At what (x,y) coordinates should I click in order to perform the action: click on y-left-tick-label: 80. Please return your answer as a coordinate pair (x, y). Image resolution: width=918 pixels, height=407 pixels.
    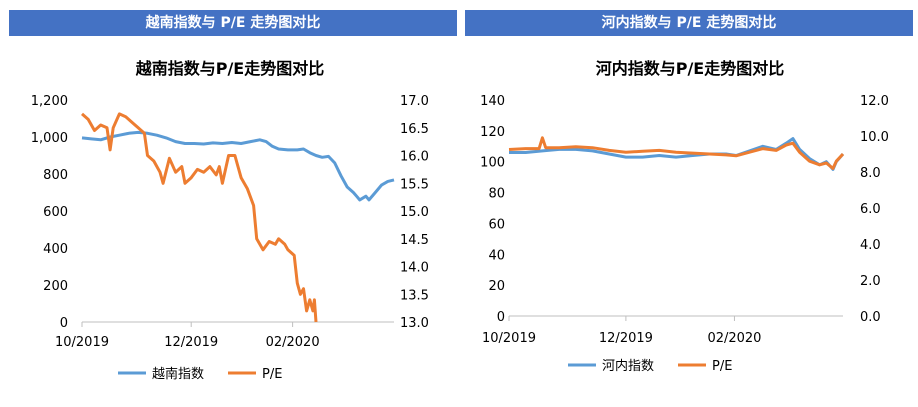
    Looking at the image, I should click on (496, 194).